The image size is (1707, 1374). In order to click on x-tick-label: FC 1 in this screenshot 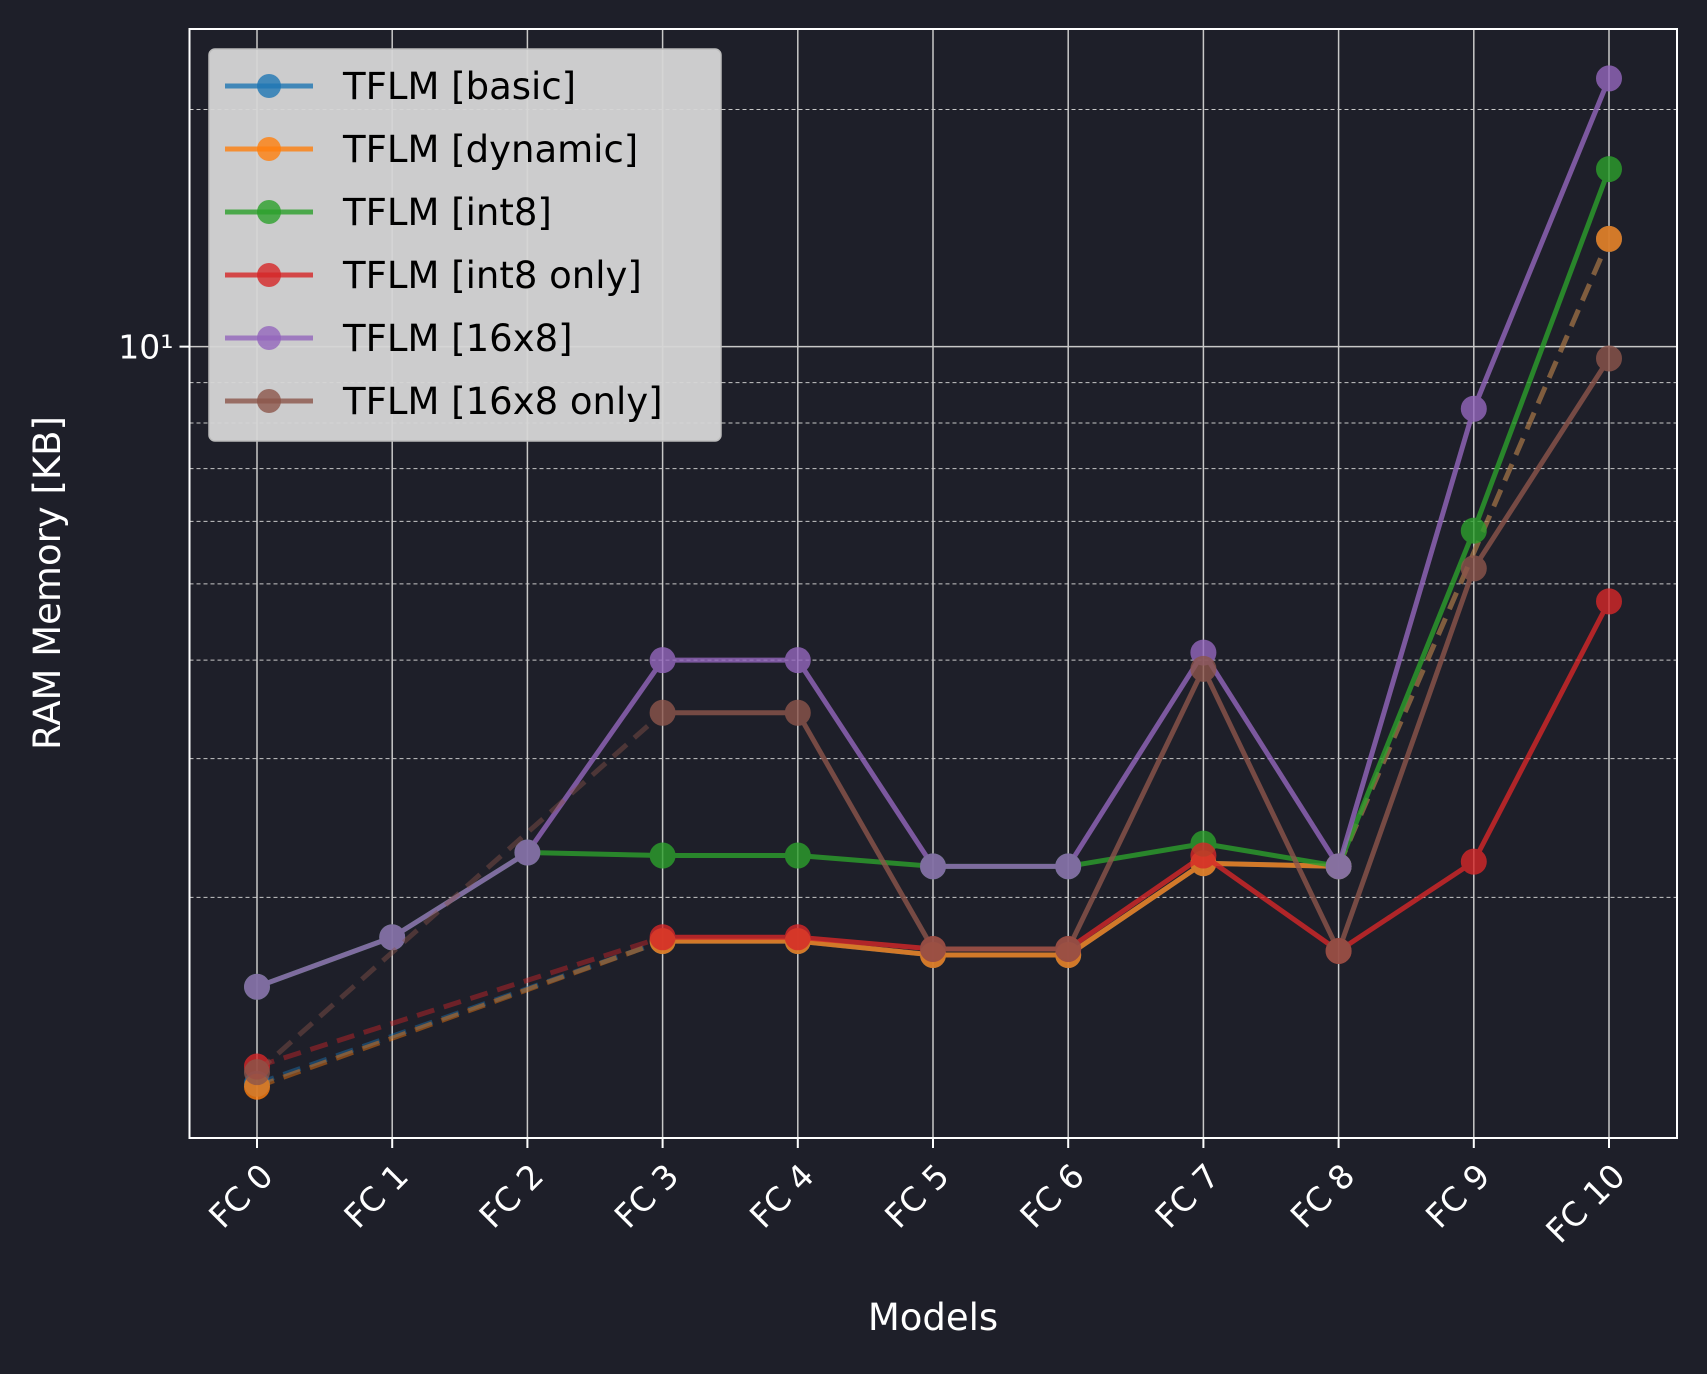, I will do `click(376, 1196)`.